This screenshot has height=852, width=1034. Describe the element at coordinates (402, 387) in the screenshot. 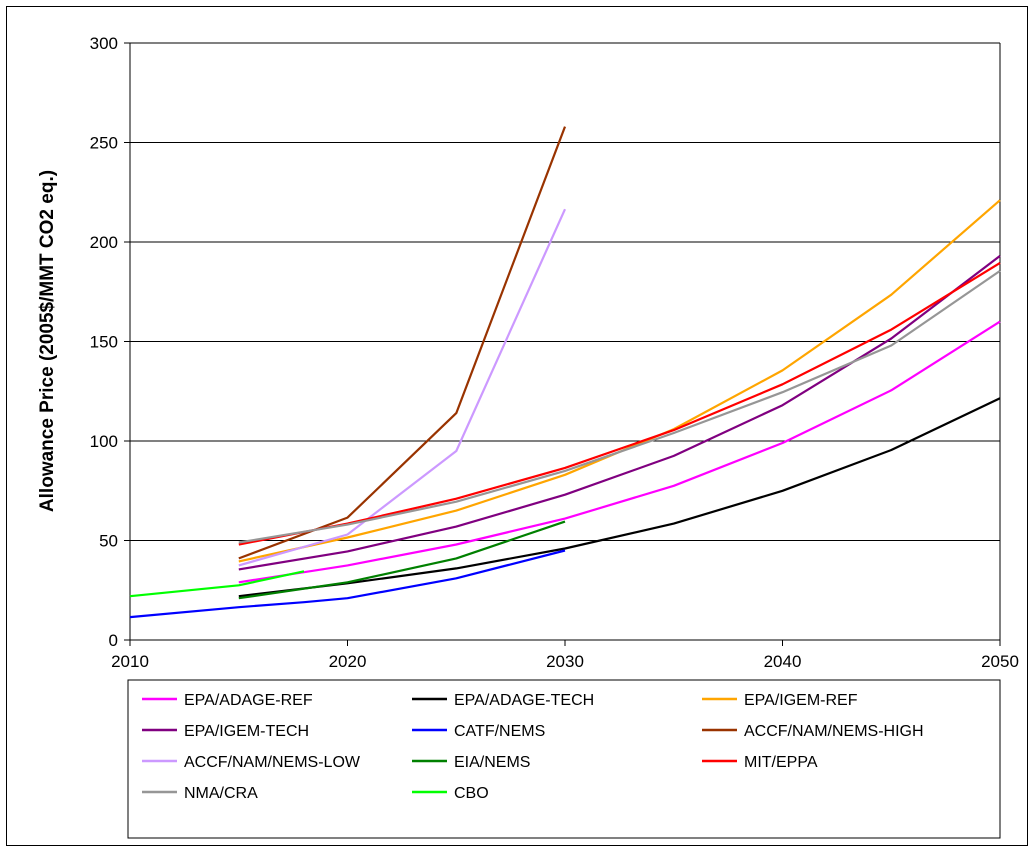

I see `series-line-accf-nam-nems-low` at that location.